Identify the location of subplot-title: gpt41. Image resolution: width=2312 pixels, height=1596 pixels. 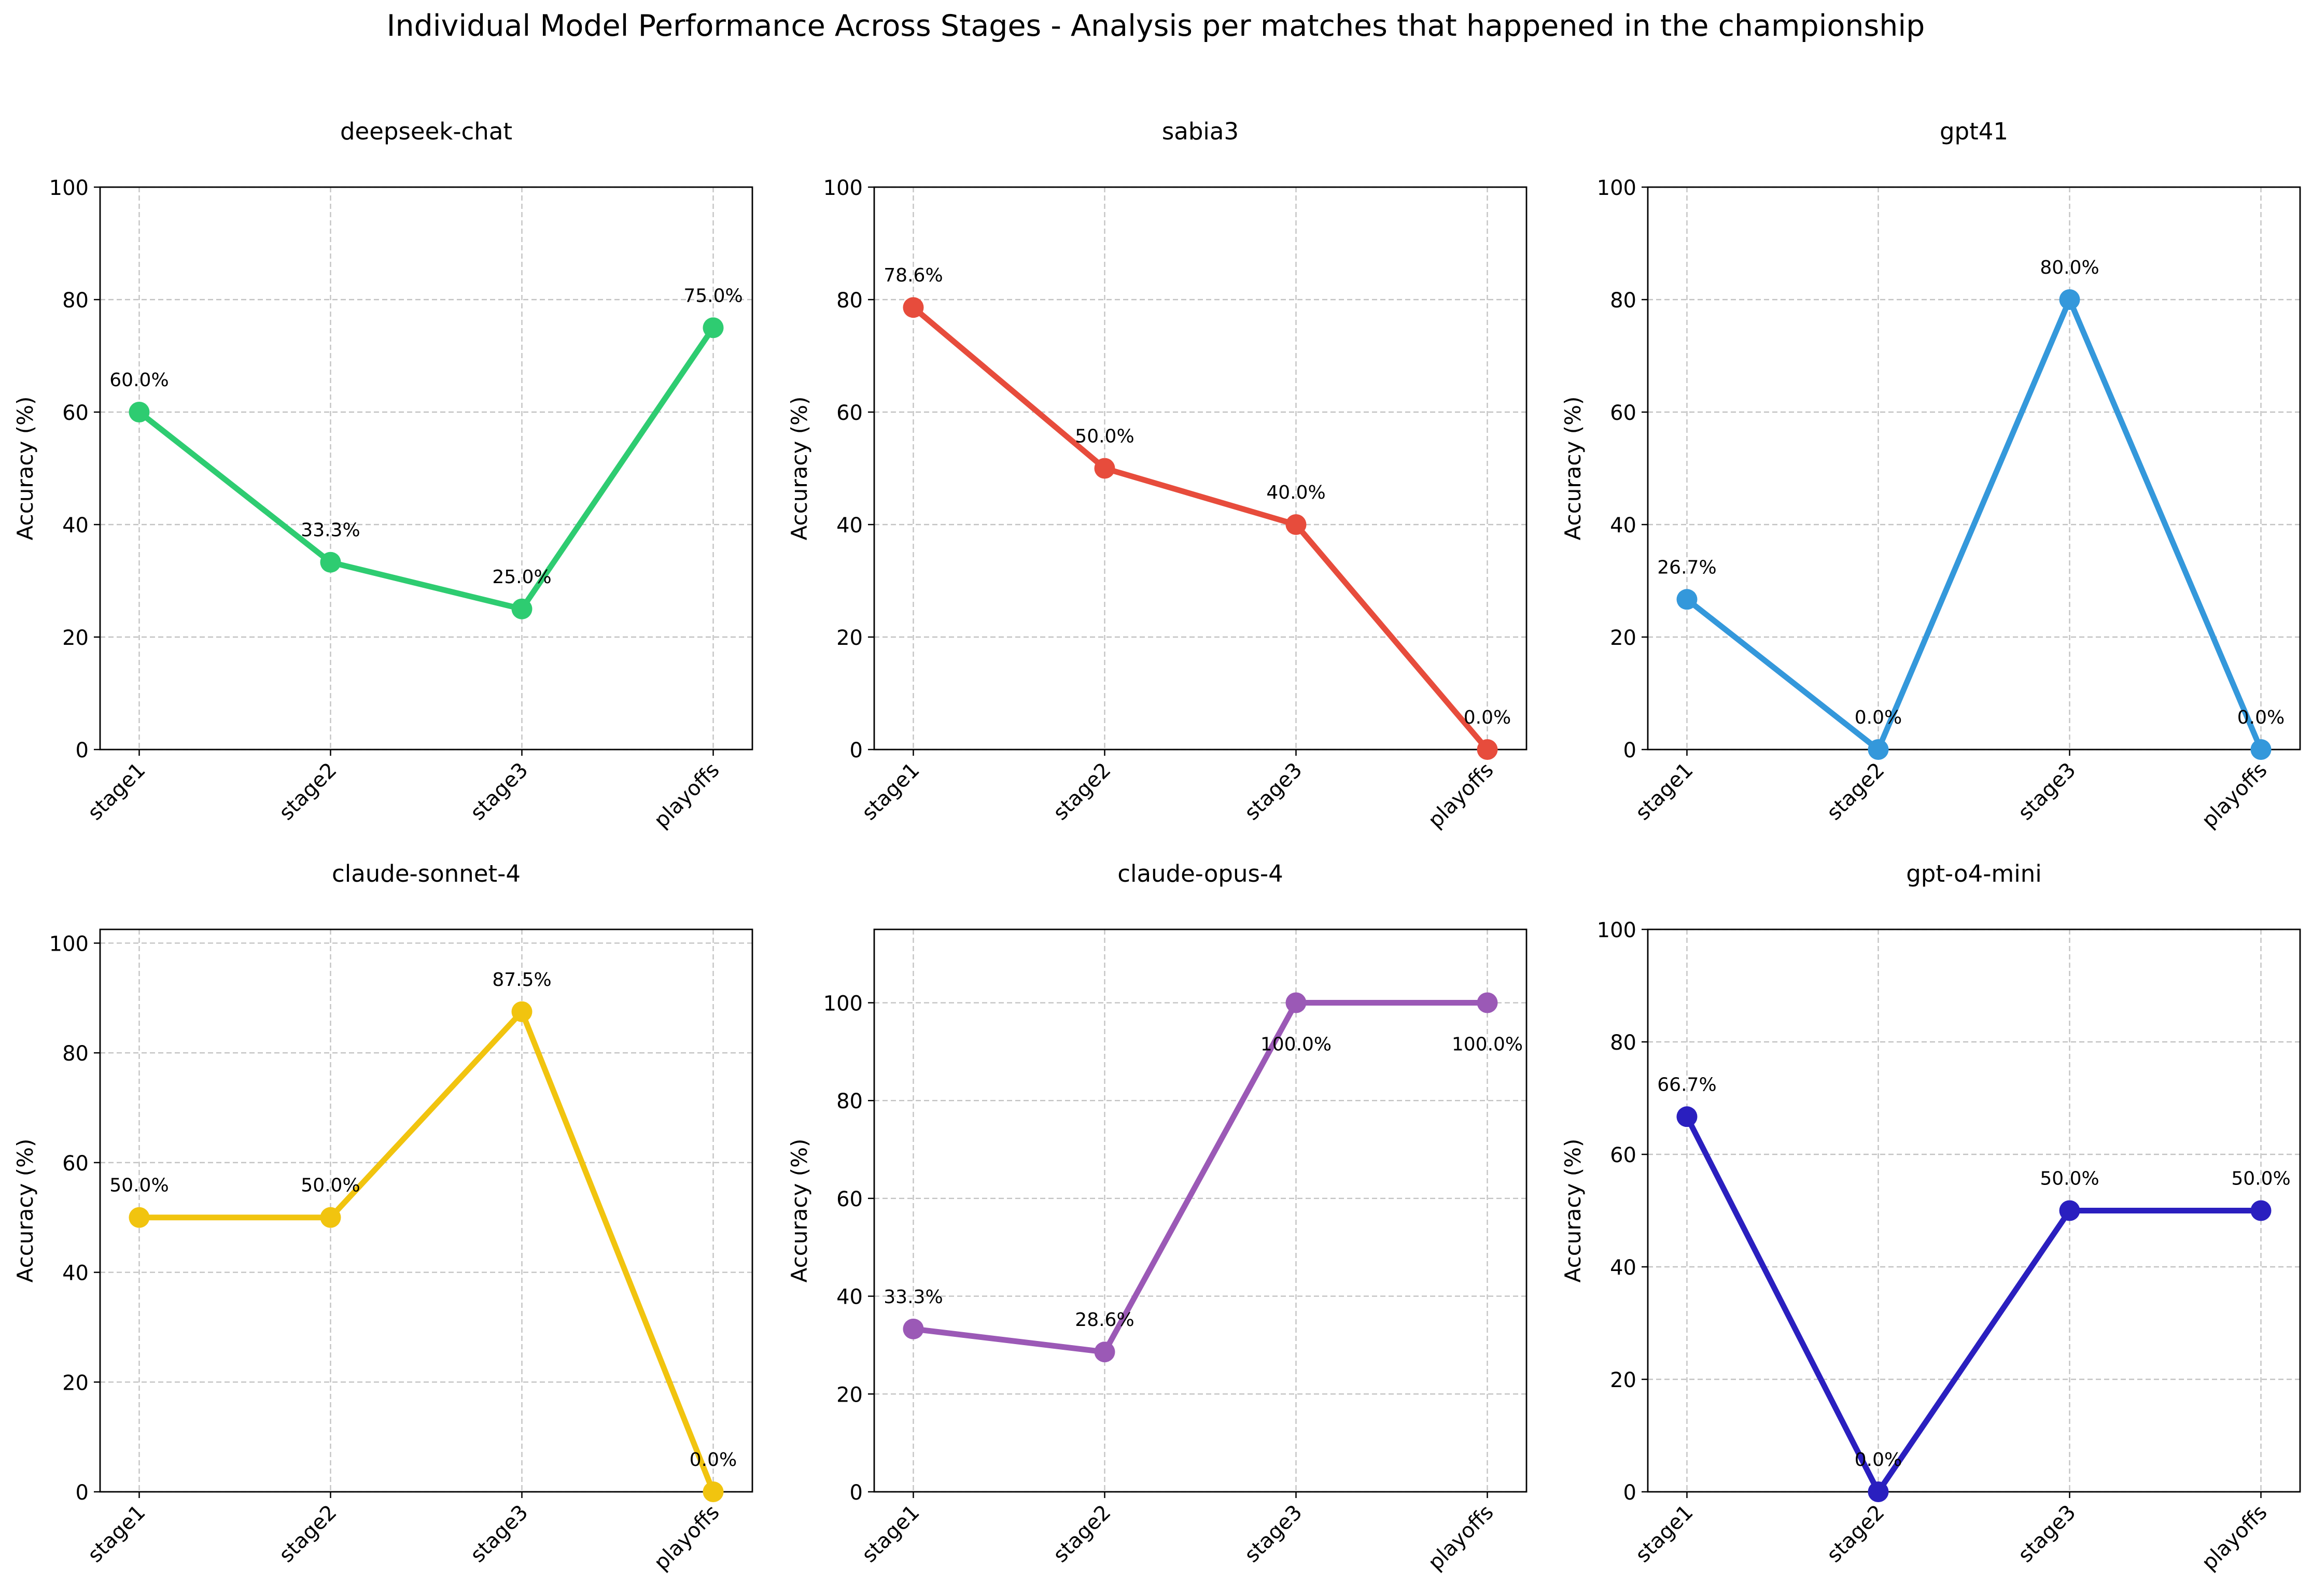
(1974, 131).